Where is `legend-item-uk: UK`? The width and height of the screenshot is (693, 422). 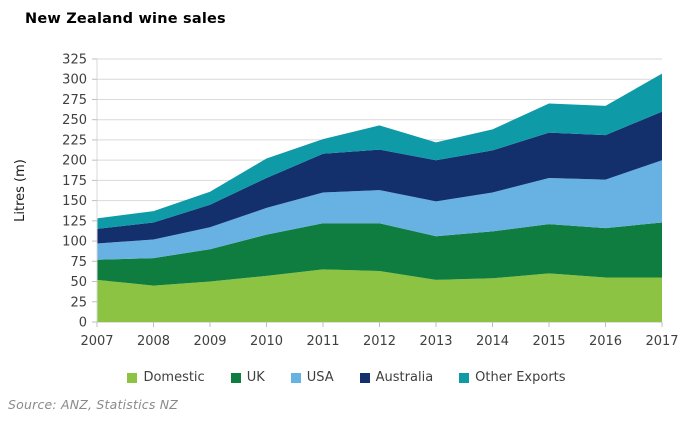
legend-item-uk: UK is located at coordinates (247, 377).